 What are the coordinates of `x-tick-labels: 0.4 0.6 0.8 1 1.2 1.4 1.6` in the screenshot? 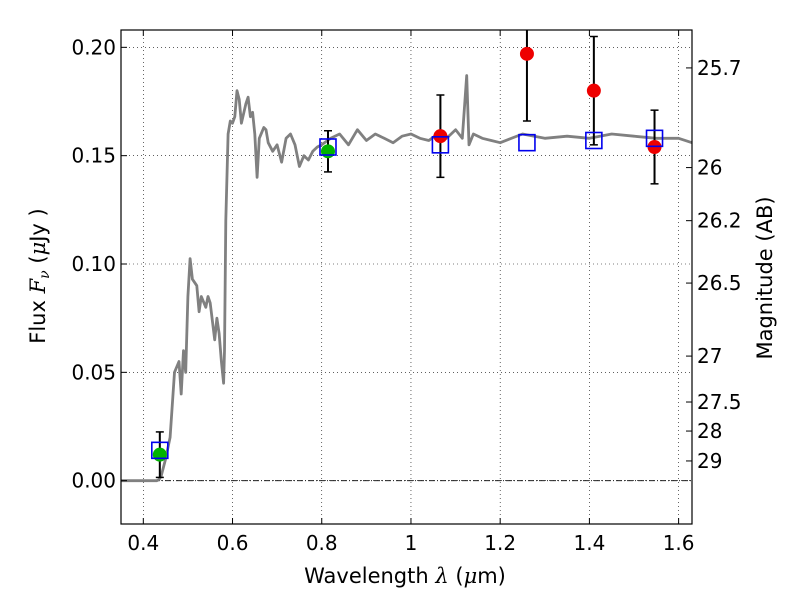 It's located at (410, 543).